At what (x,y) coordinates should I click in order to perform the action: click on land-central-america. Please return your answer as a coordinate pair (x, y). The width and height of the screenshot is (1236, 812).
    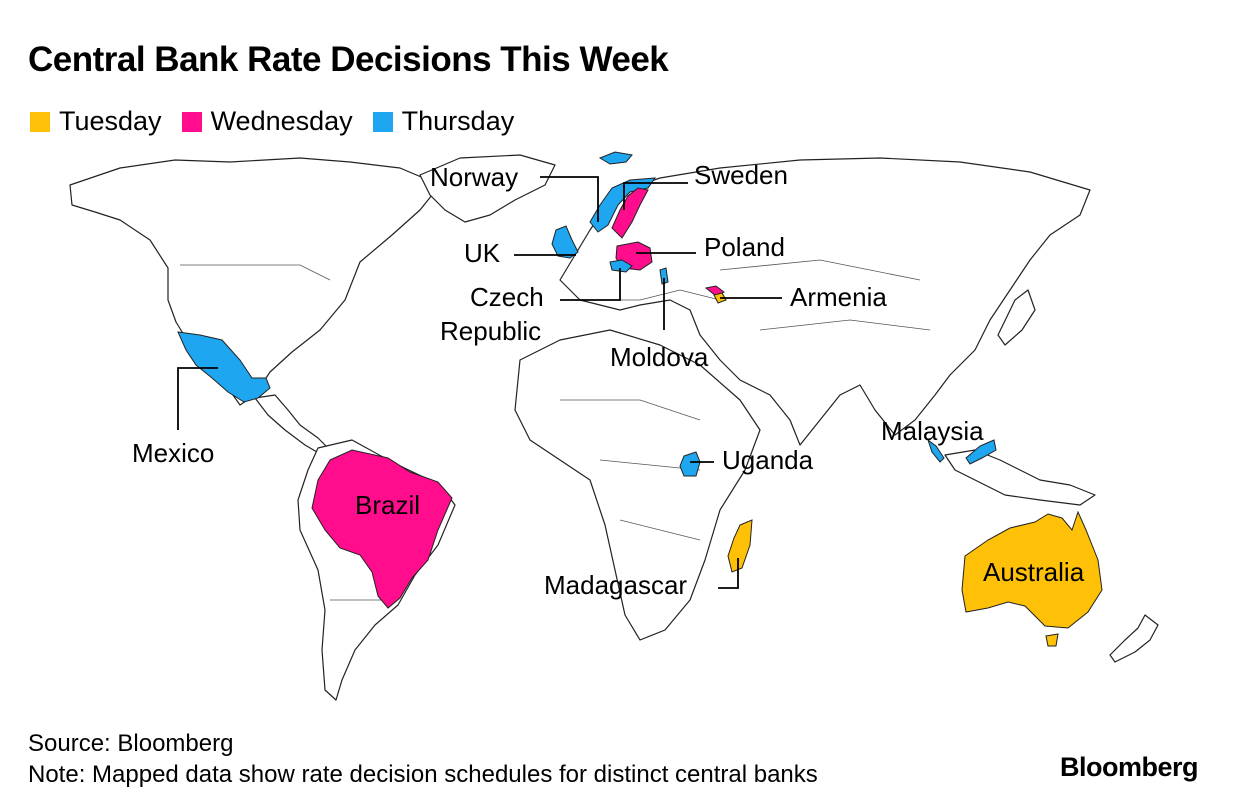
    Looking at the image, I should click on (292, 425).